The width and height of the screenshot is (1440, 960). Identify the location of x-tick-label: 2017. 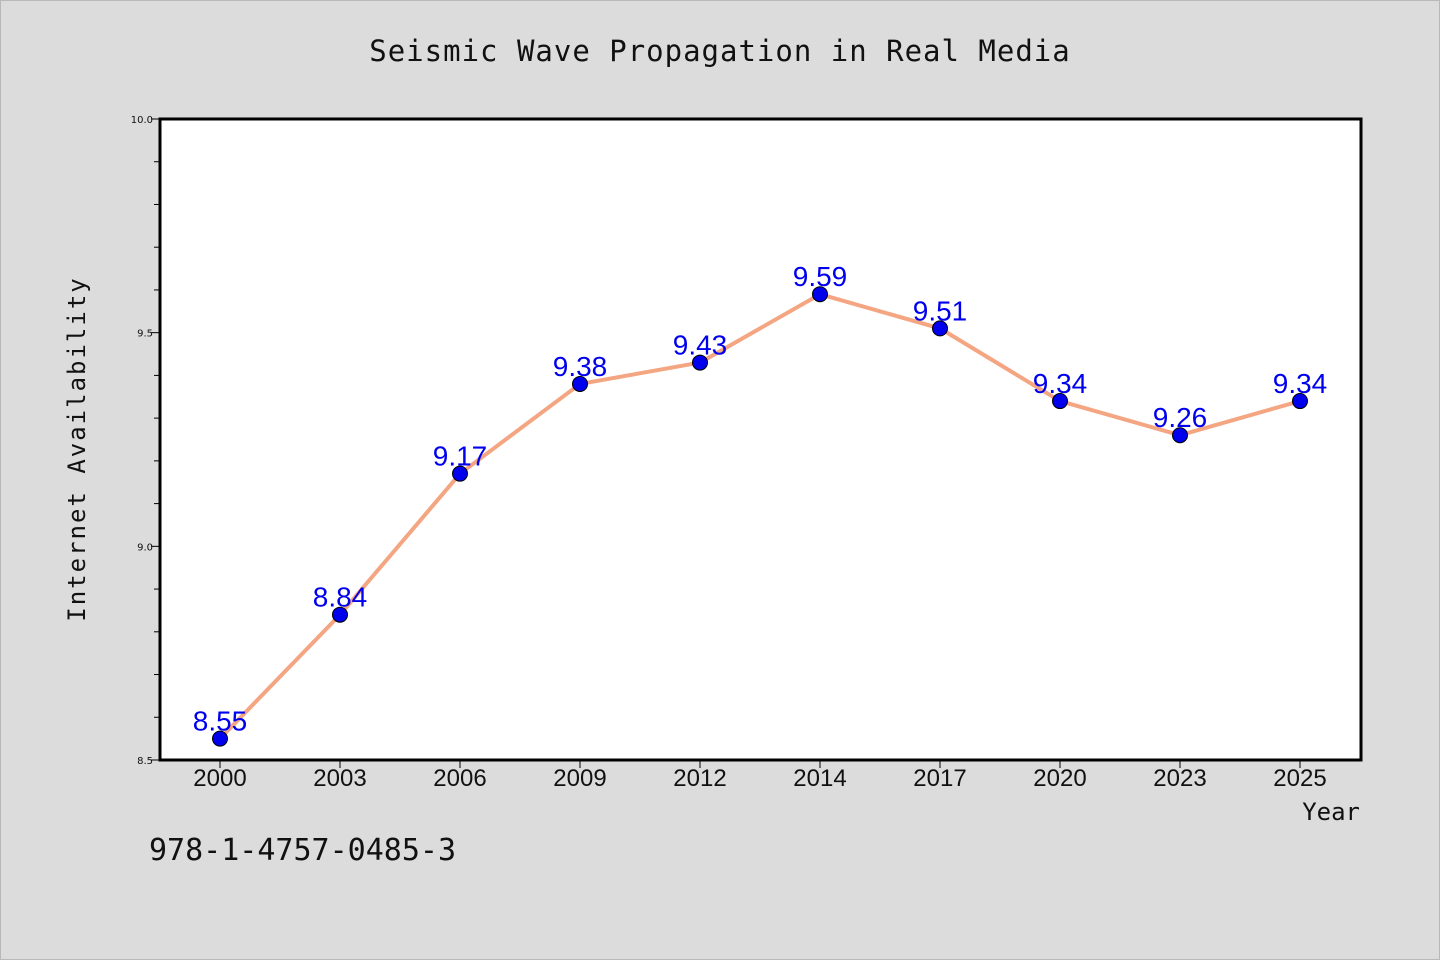
(939, 778).